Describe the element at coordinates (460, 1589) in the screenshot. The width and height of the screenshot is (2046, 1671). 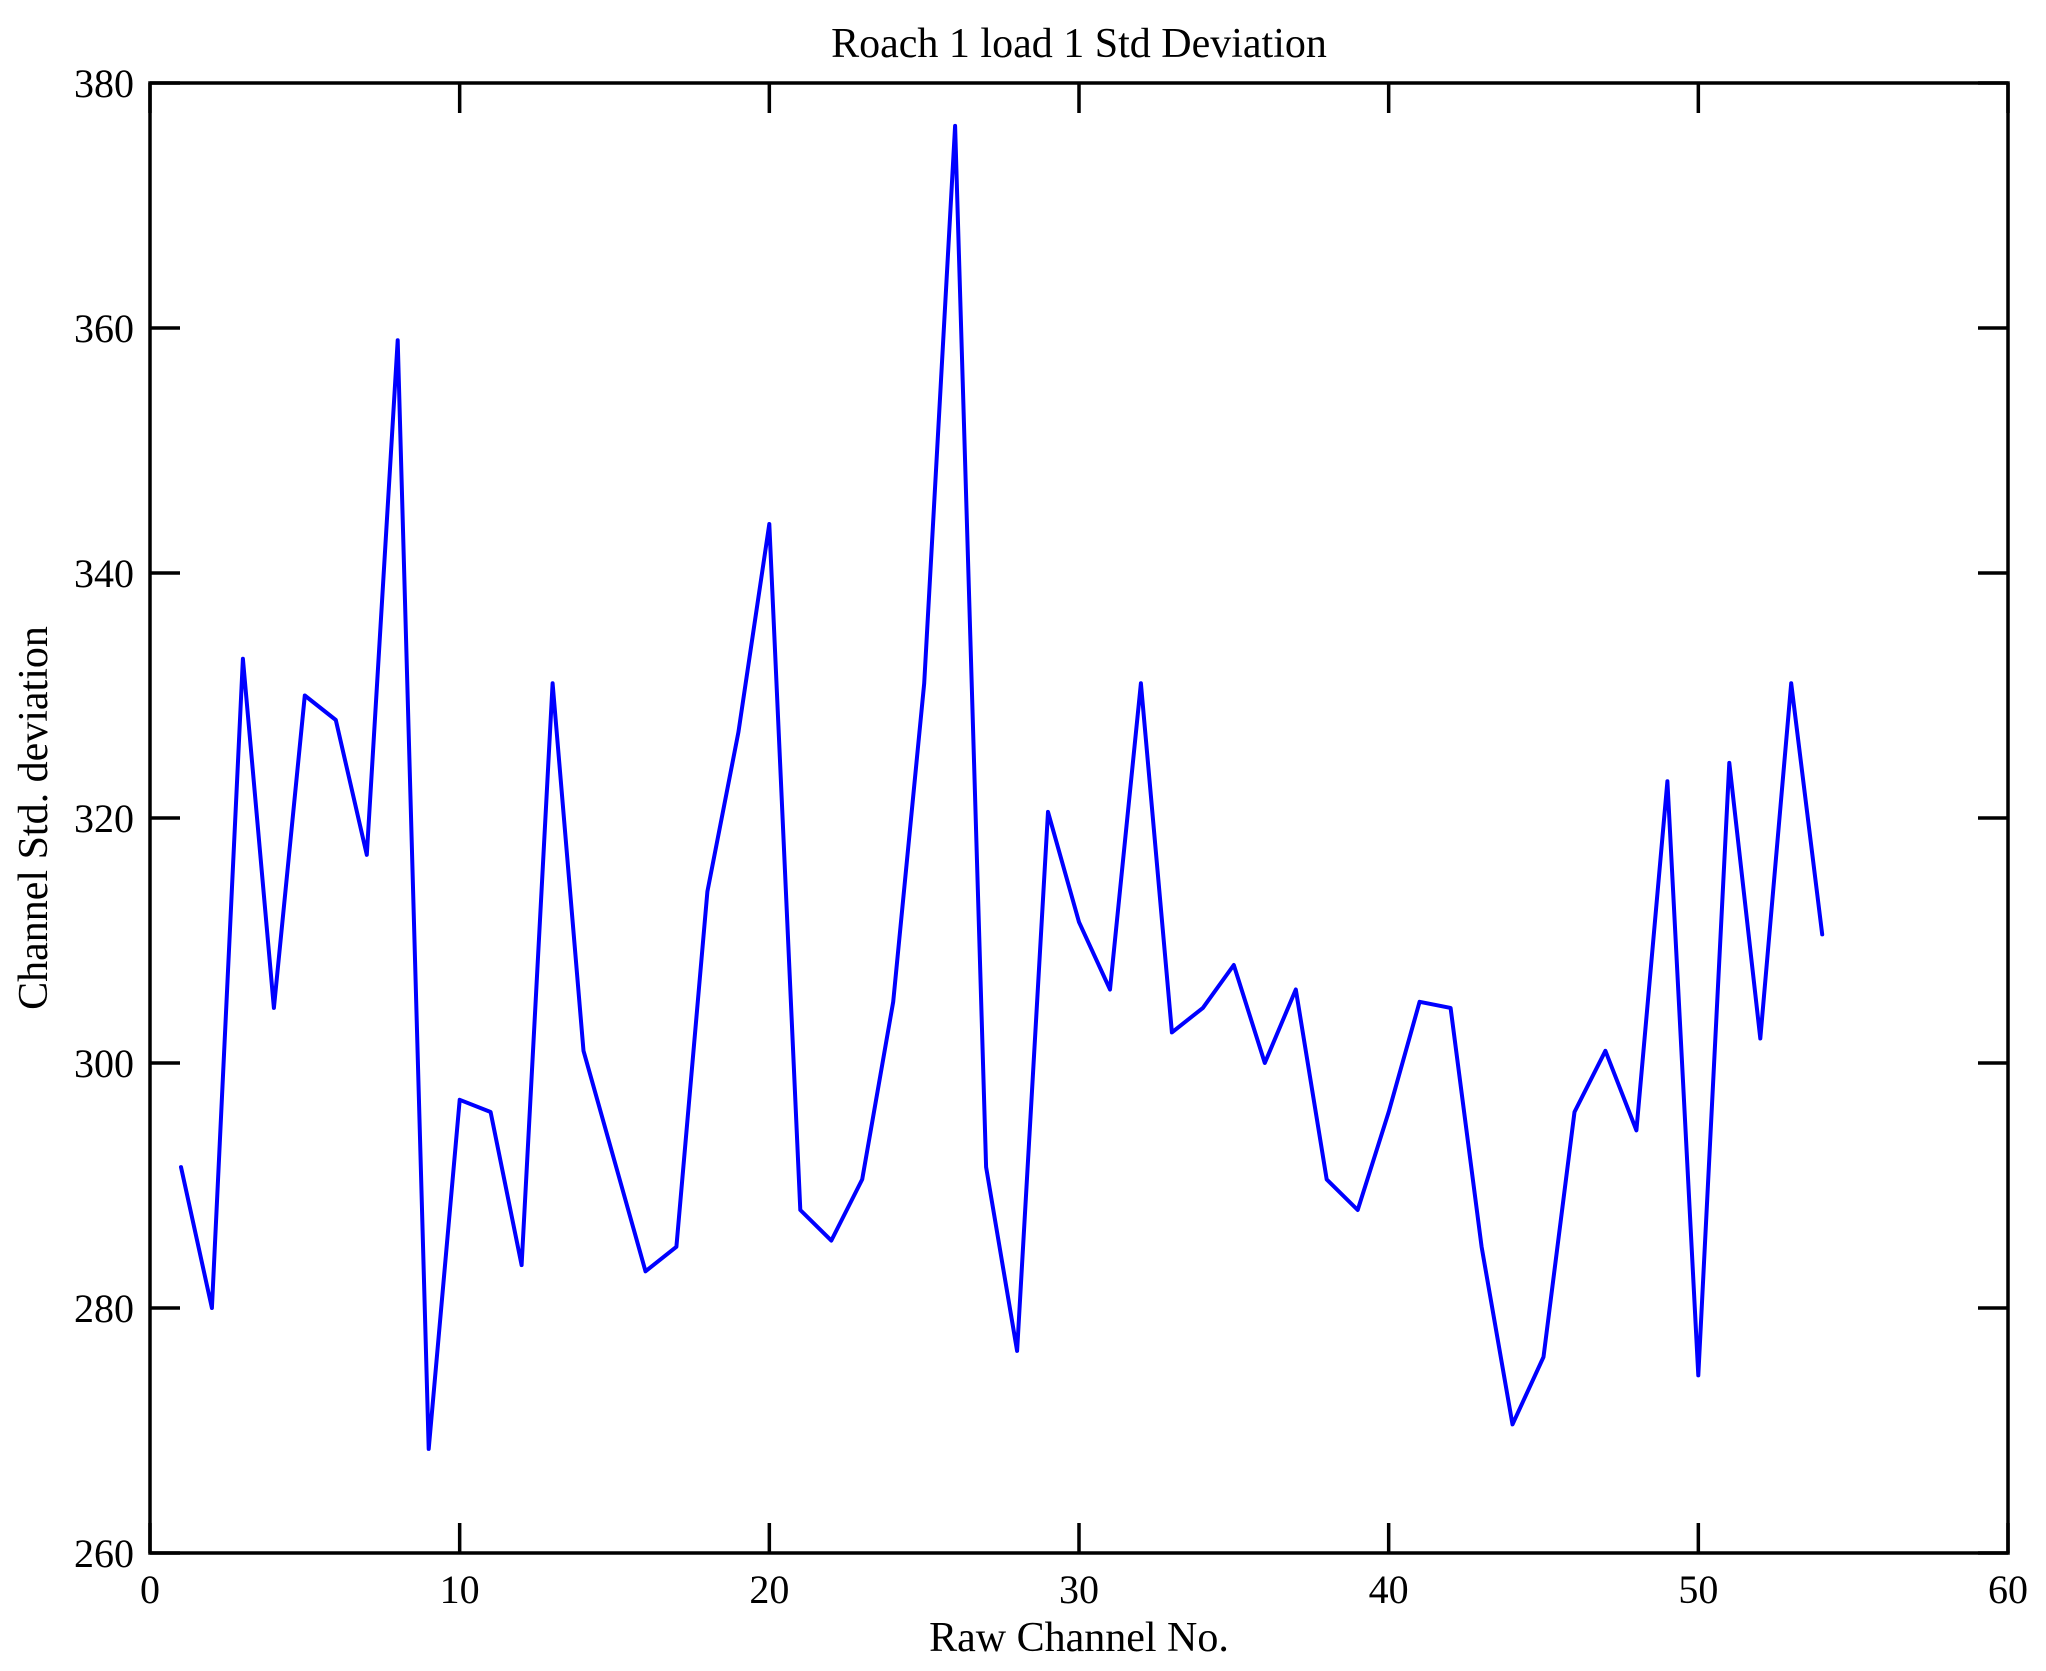
I see `x-tick-label: 10` at that location.